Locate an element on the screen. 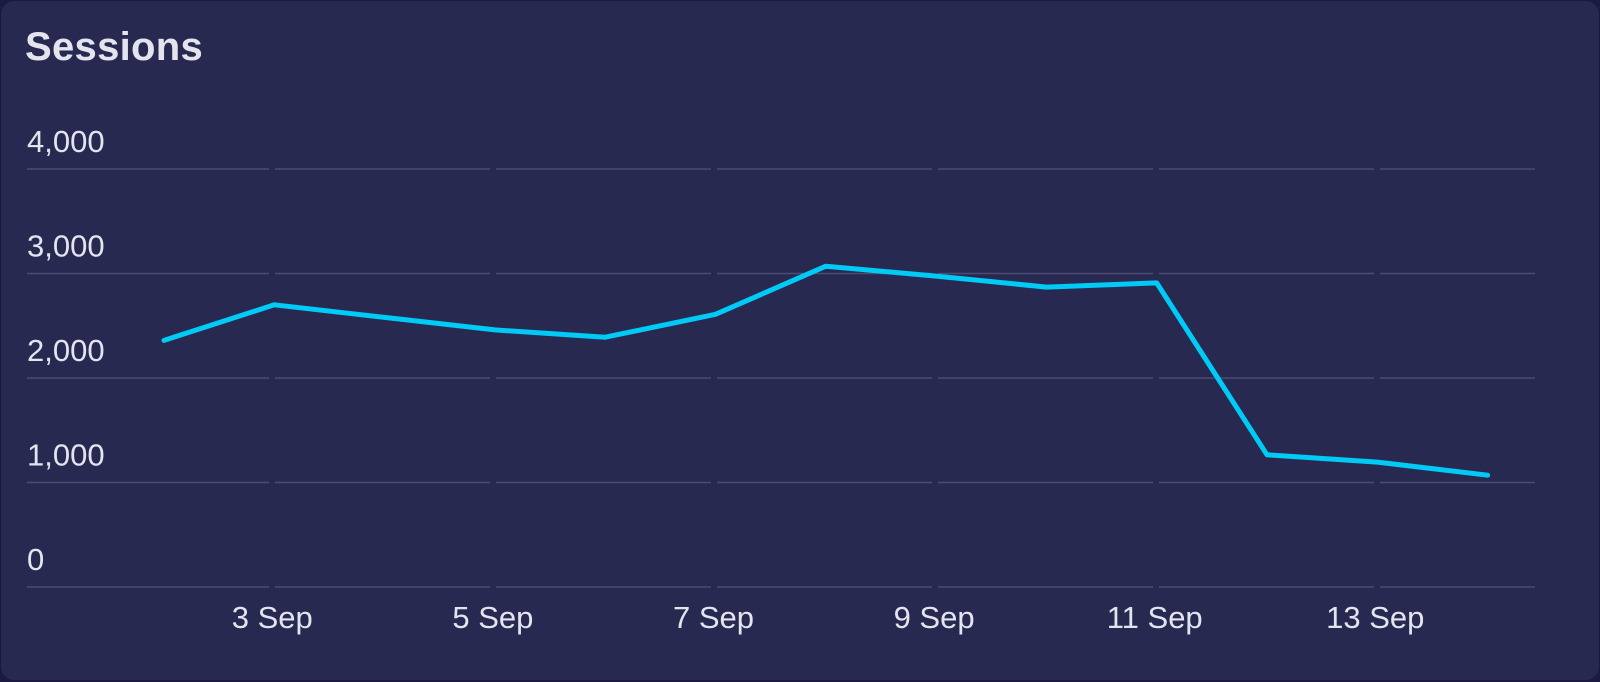 The image size is (1600, 682). y-axis-labels: 0 1,000 2,000 3,000 4,000 is located at coordinates (66, 350).